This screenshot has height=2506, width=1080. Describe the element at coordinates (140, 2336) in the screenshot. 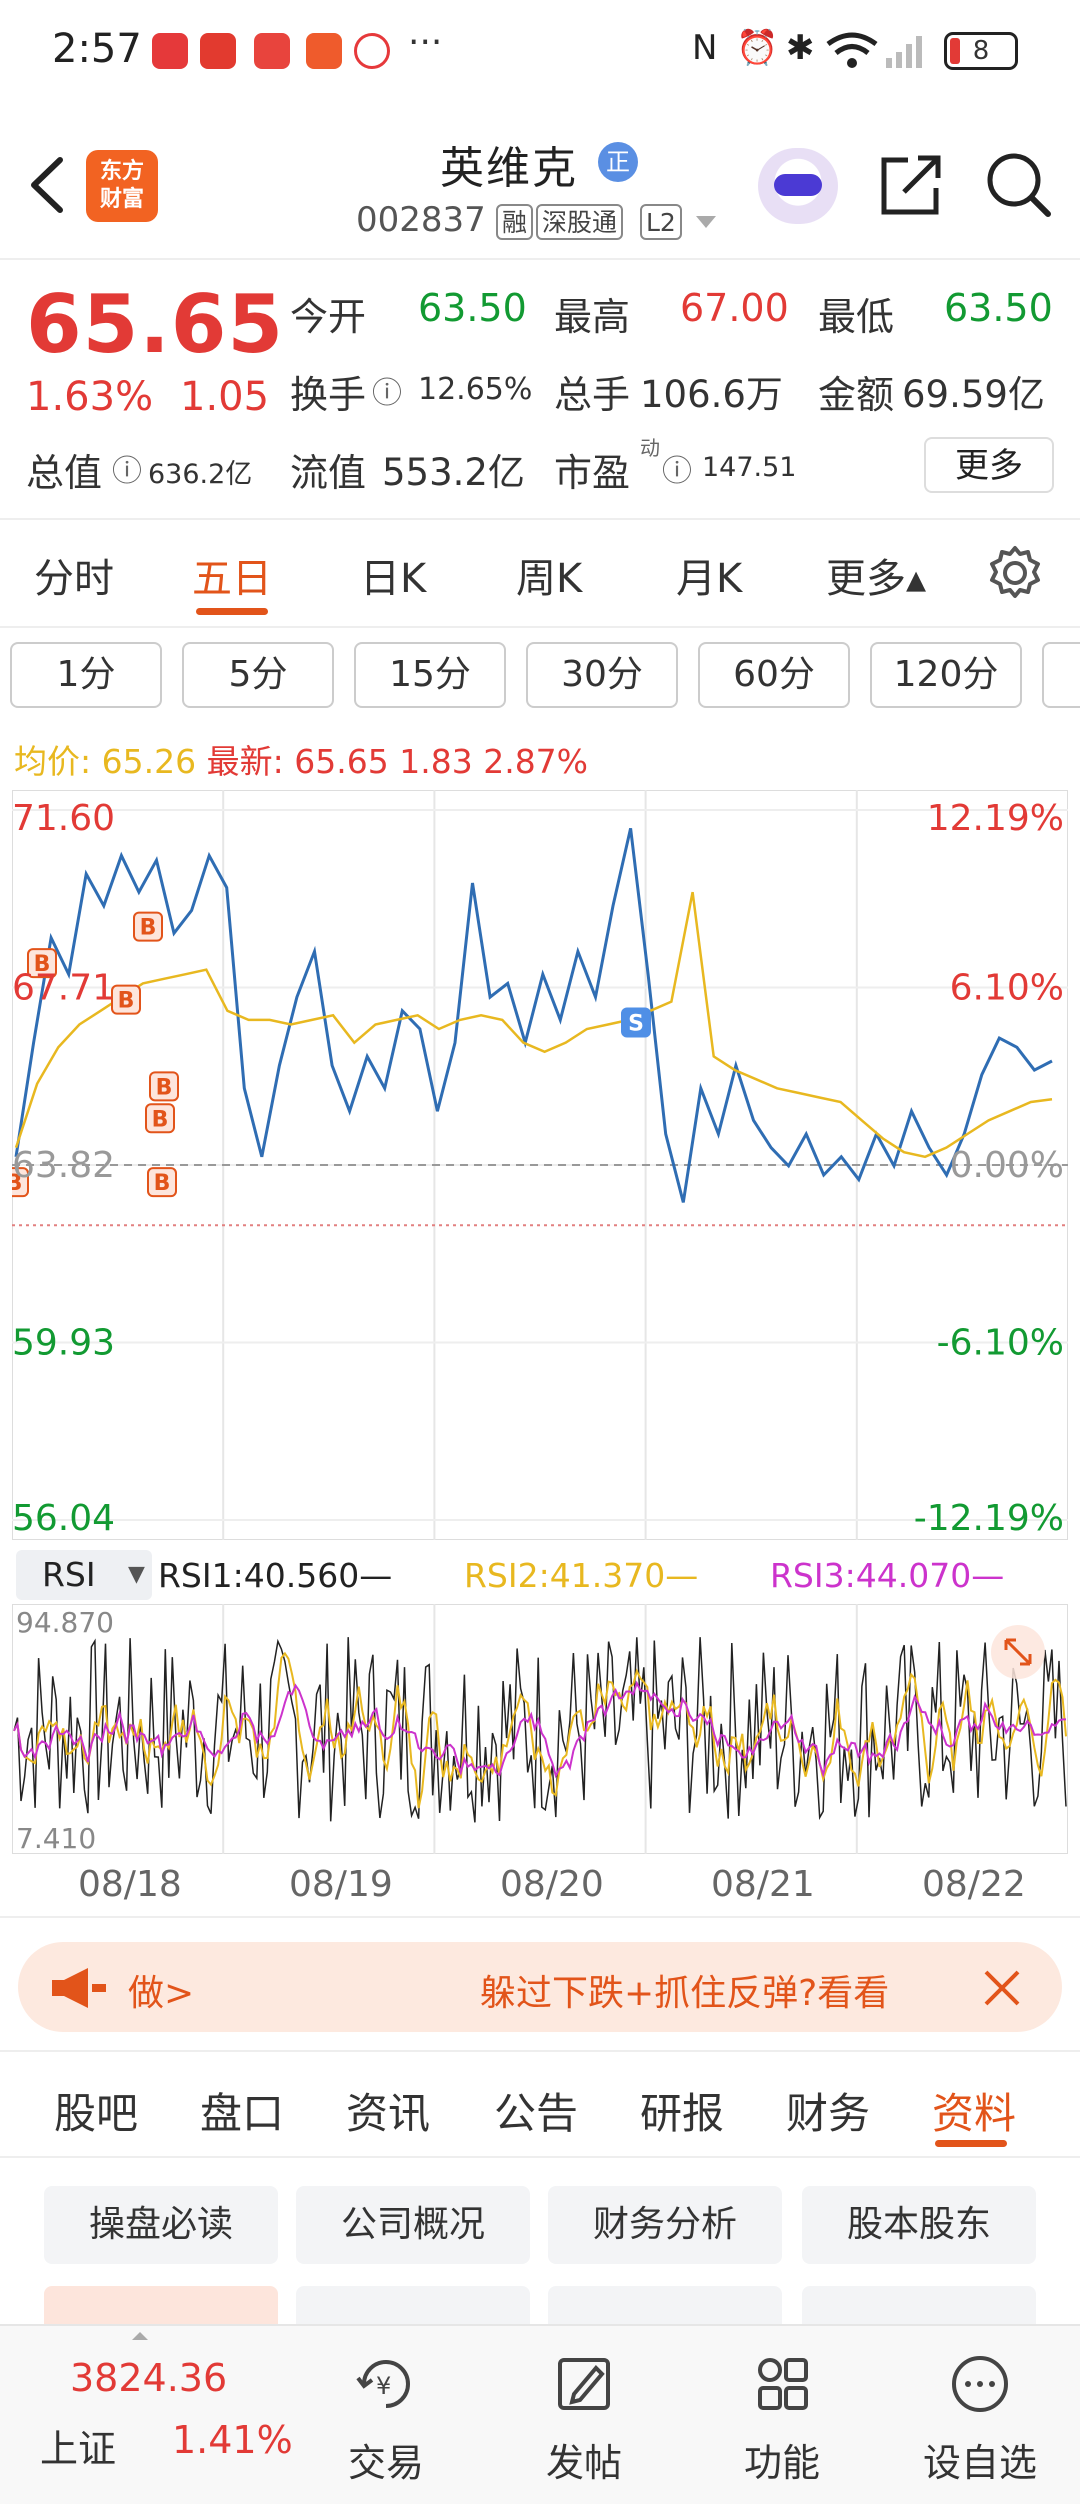

I see `up-arrow-icon` at that location.